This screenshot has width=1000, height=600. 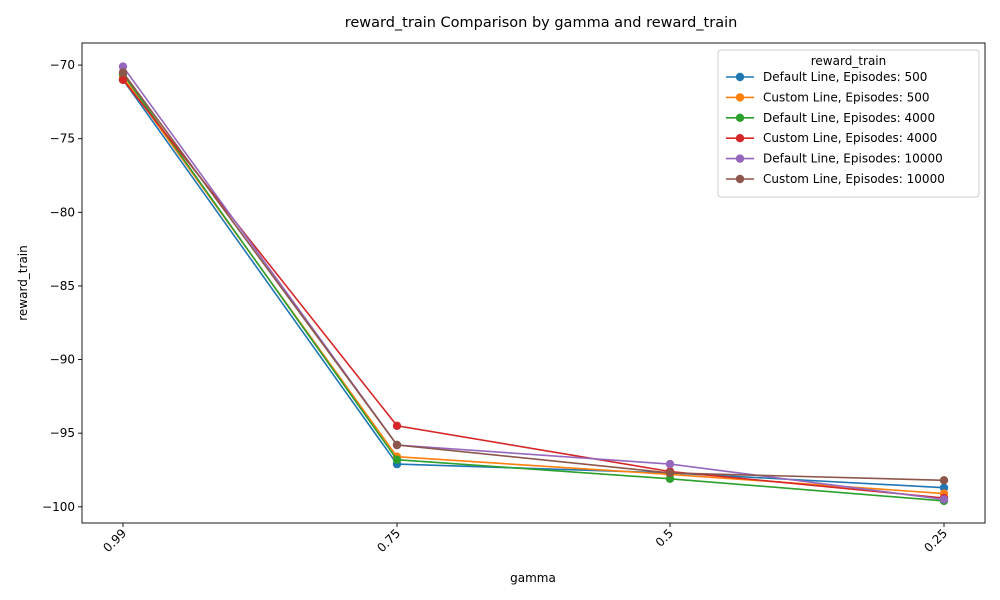 What do you see at coordinates (854, 179) in the screenshot?
I see `legend-entry-label: Custom Line, Episodes: 10000` at bounding box center [854, 179].